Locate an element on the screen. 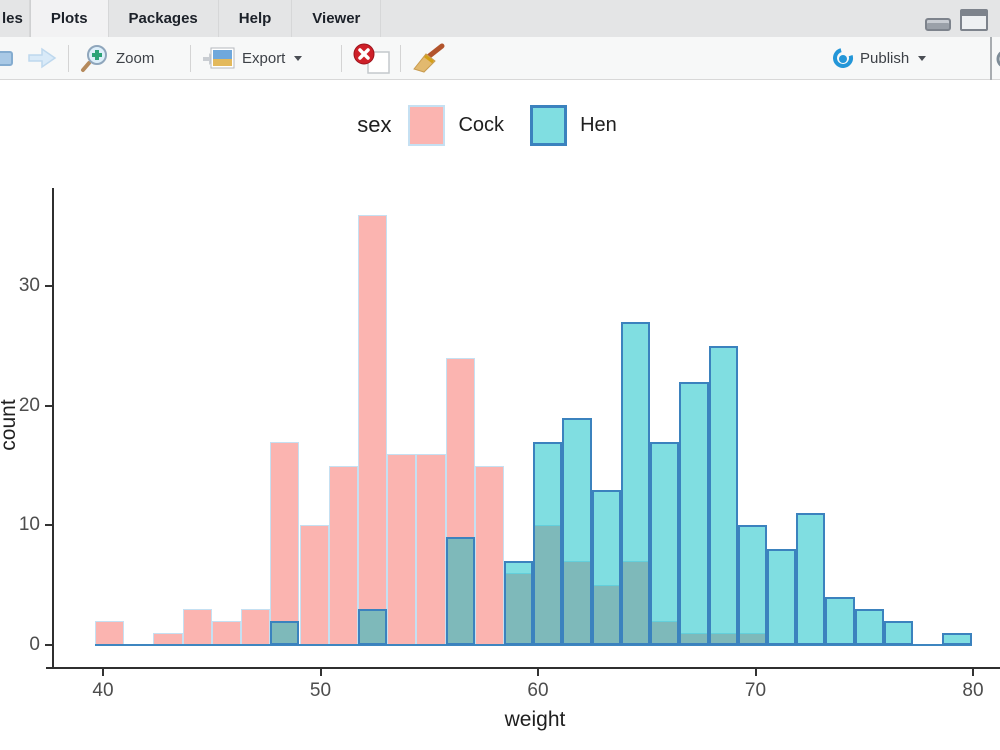 This screenshot has width=1000, height=750. export-button: Export is located at coordinates (252, 58).